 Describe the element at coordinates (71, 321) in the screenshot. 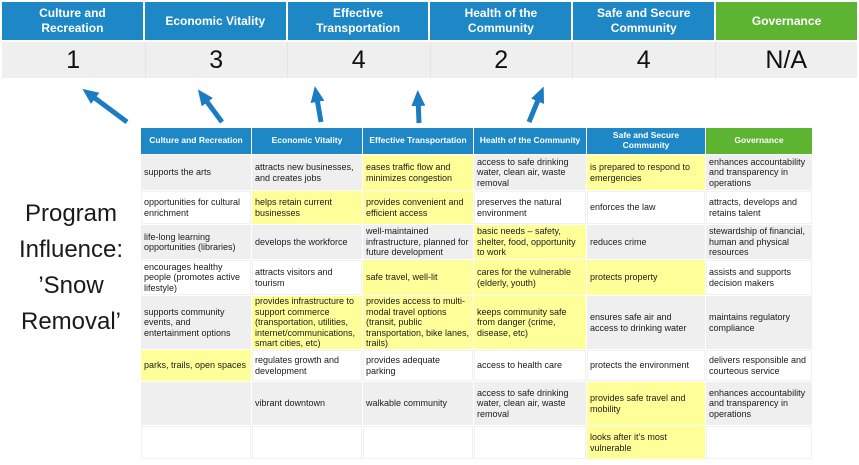

I see `program-title-line: Removal’` at that location.